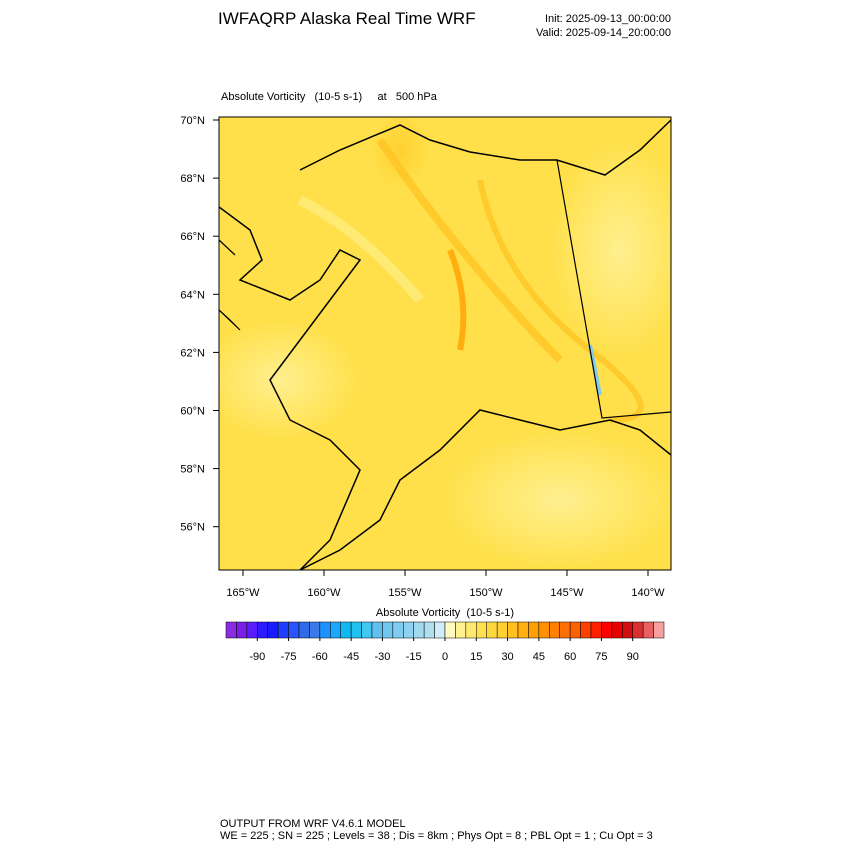 This screenshot has width=850, height=850. I want to click on colorbar-tick-label: -15, so click(414, 657).